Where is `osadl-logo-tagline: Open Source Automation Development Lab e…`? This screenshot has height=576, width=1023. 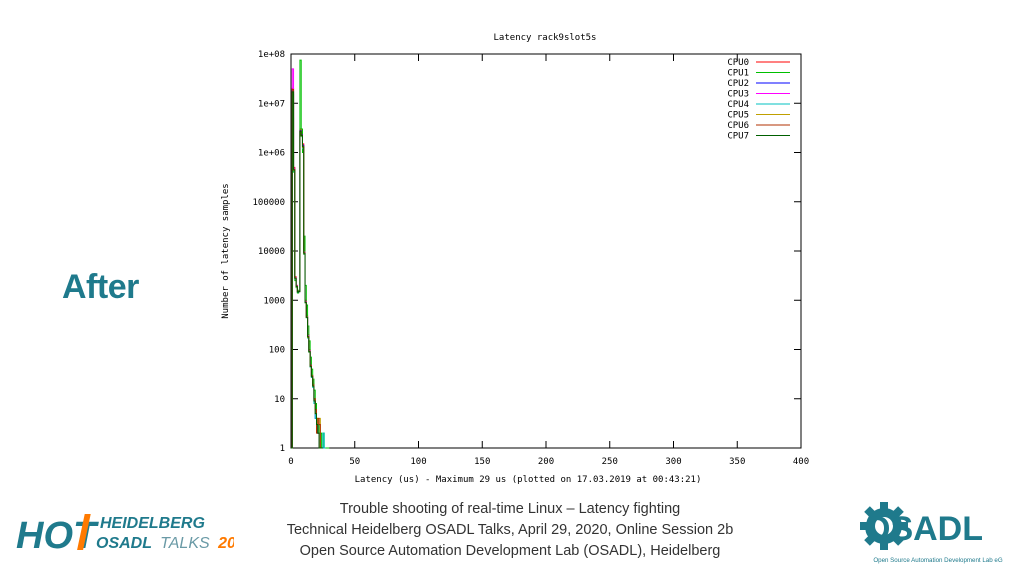 osadl-logo-tagline: Open Source Automation Development Lab e… is located at coordinates (938, 560).